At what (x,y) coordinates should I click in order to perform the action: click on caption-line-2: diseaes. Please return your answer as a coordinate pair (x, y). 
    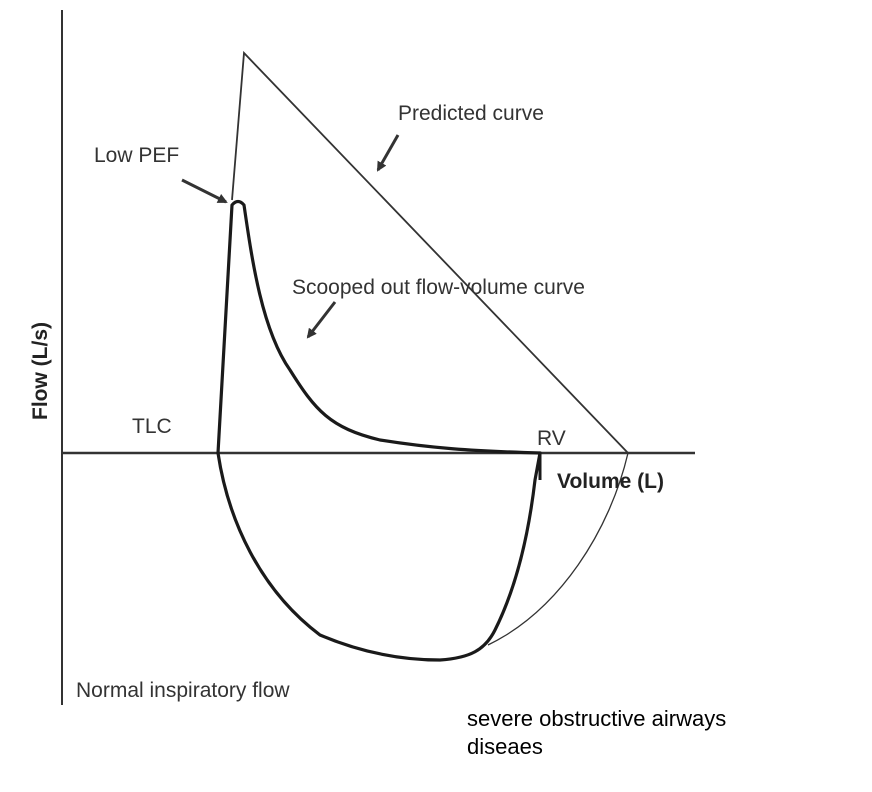
    Looking at the image, I should click on (505, 746).